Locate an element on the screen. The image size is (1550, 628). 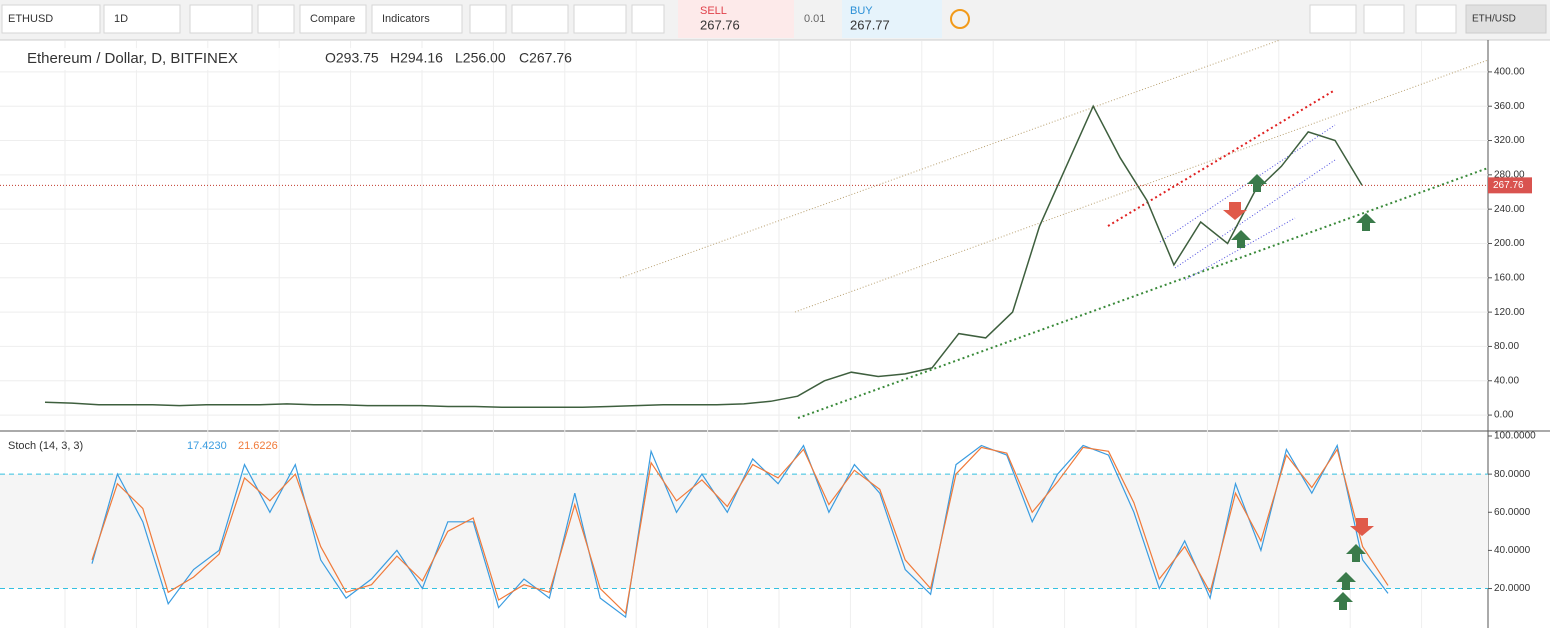
settings is located at coordinates (276, 19).